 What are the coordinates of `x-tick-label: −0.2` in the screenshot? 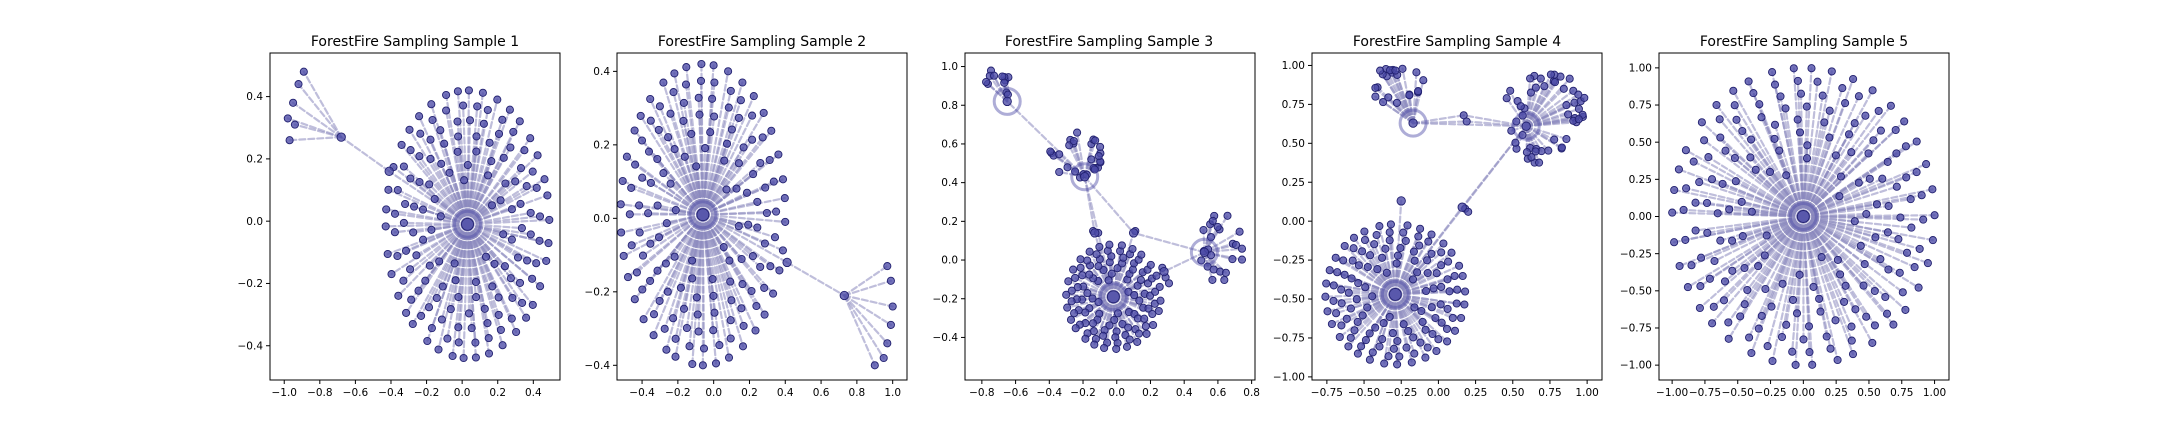 It's located at (678, 393).